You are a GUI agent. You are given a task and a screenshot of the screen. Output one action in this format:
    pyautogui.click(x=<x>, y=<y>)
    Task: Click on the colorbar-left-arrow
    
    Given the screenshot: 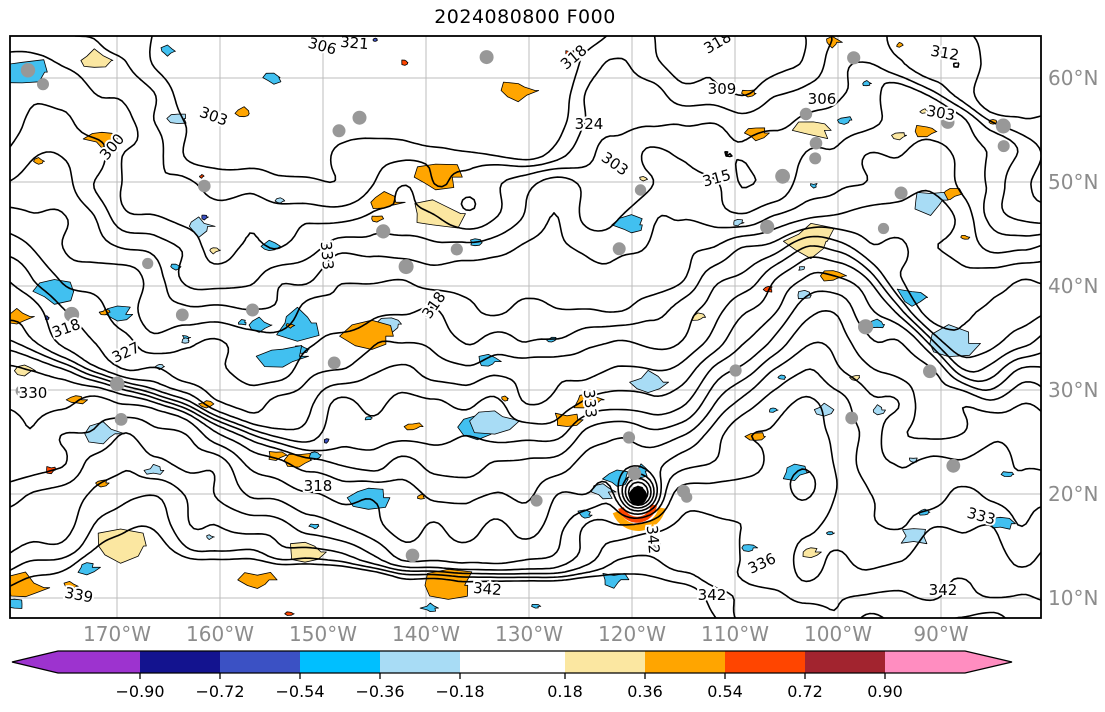 What is the action you would take?
    pyautogui.click(x=35, y=662)
    